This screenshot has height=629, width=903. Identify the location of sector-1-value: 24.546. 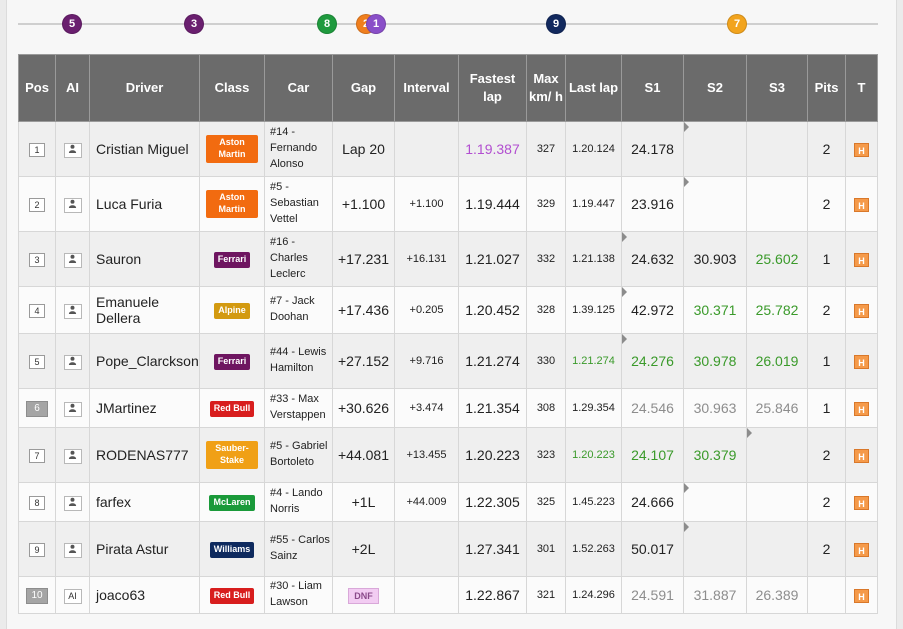
(652, 408).